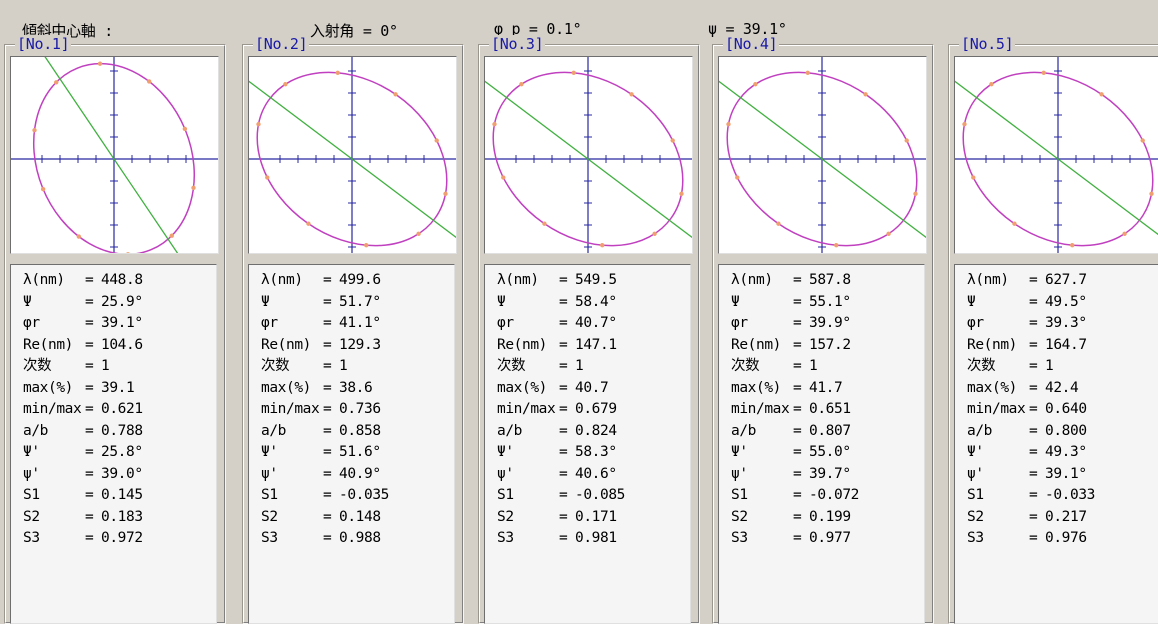 The width and height of the screenshot is (1158, 624). Describe the element at coordinates (1051, 388) in the screenshot. I see `stat-row: max(%) = 42.4` at that location.